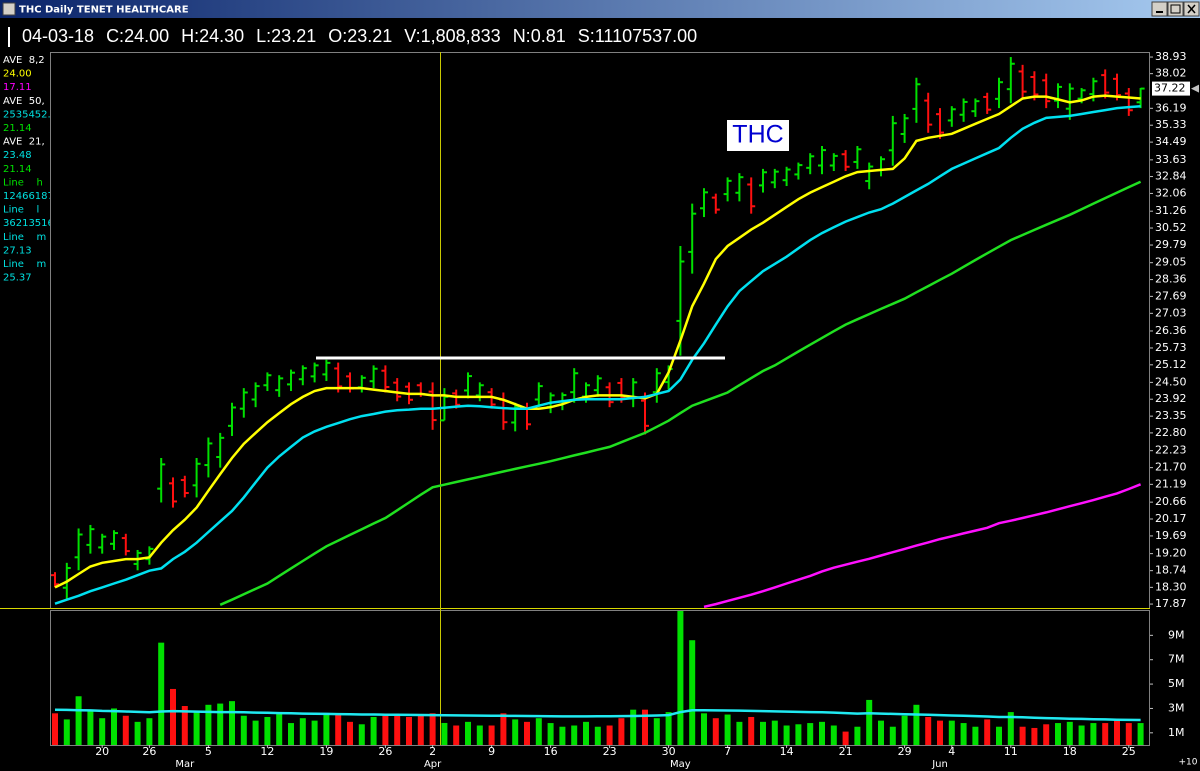 The height and width of the screenshot is (771, 1200). What do you see at coordinates (787, 751) in the screenshot?
I see `x-tick-label: 14` at bounding box center [787, 751].